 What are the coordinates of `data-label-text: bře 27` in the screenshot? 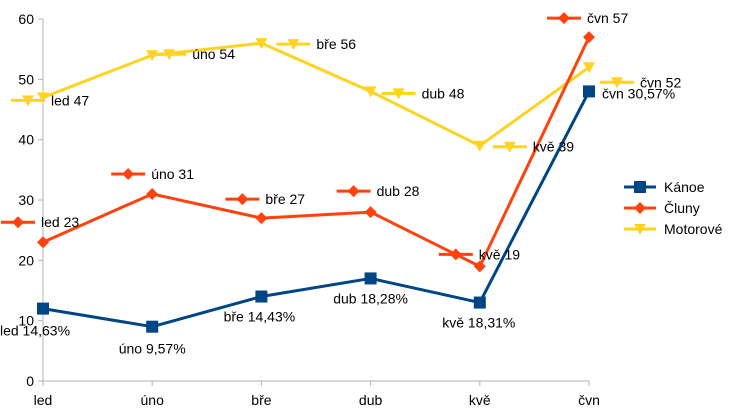 It's located at (285, 199).